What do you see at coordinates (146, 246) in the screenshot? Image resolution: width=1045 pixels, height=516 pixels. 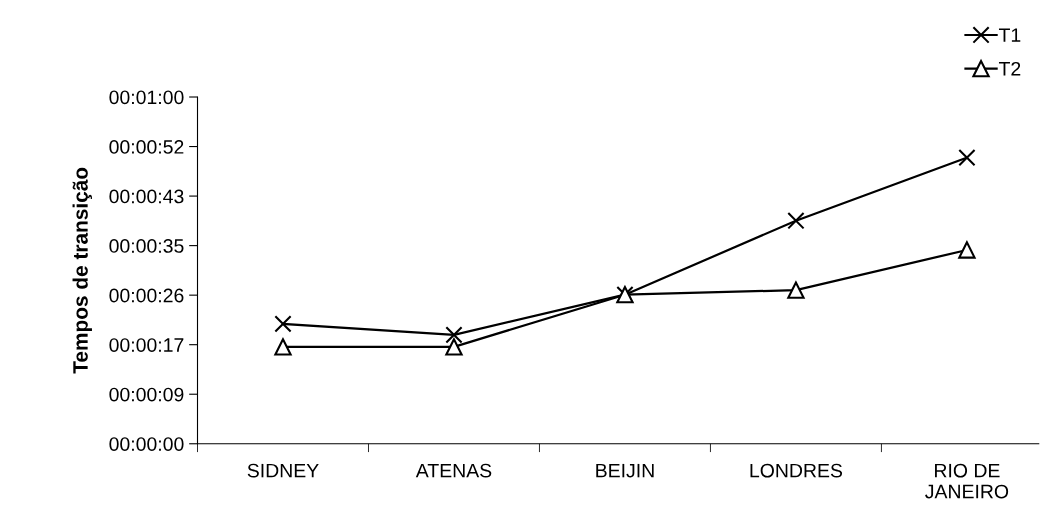 I see `y-tick-label: 00:00:35` at bounding box center [146, 246].